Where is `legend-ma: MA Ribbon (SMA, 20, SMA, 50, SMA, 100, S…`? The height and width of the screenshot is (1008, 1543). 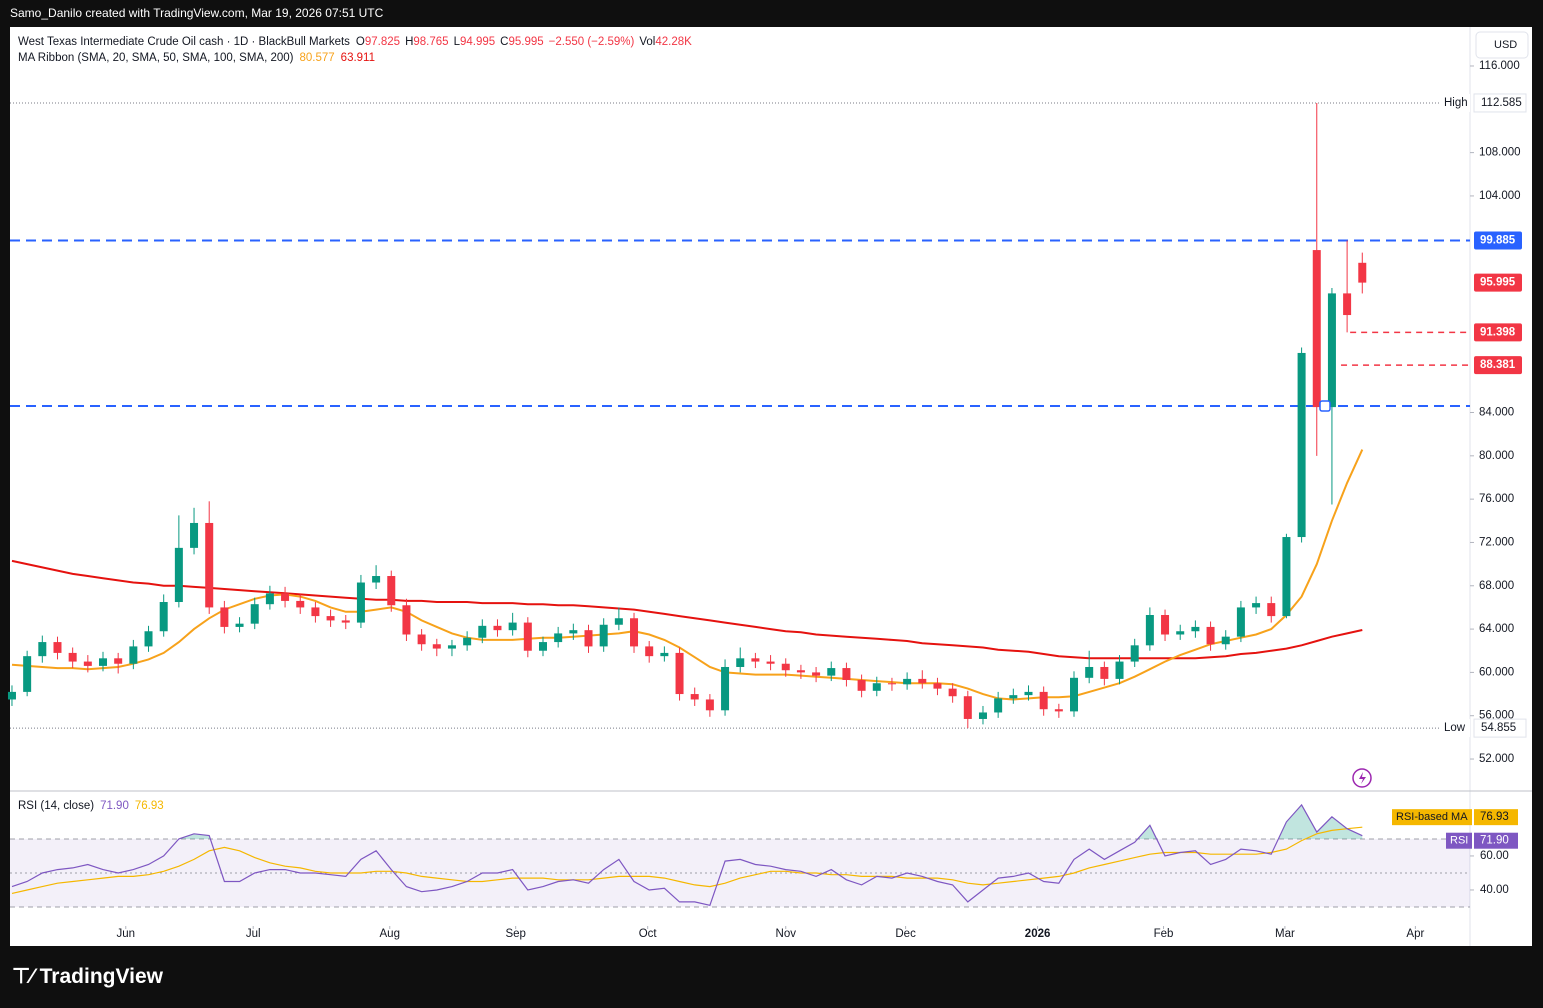
legend-ma: MA Ribbon (SMA, 20, SMA, 50, SMA, 100, S… is located at coordinates (196, 58).